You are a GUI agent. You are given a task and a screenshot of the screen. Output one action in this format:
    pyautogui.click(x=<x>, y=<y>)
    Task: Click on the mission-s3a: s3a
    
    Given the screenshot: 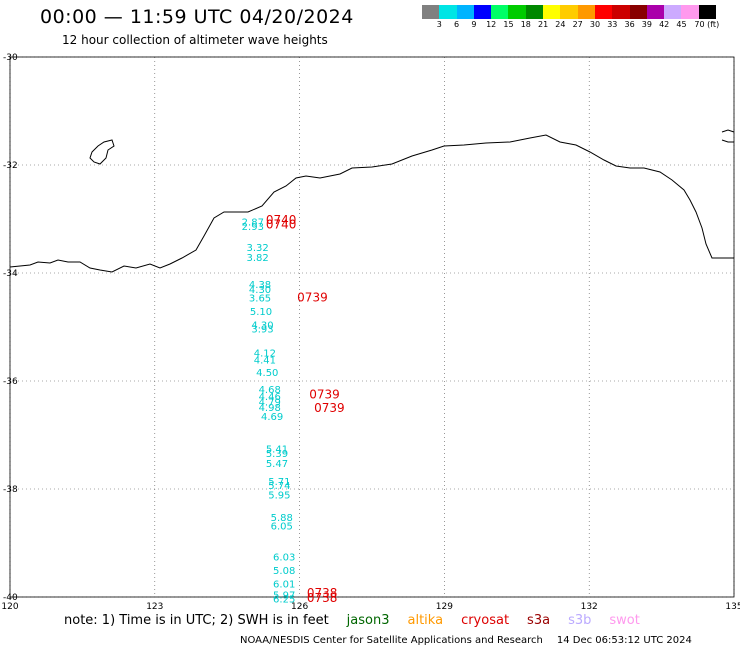 What is the action you would take?
    pyautogui.click(x=539, y=620)
    